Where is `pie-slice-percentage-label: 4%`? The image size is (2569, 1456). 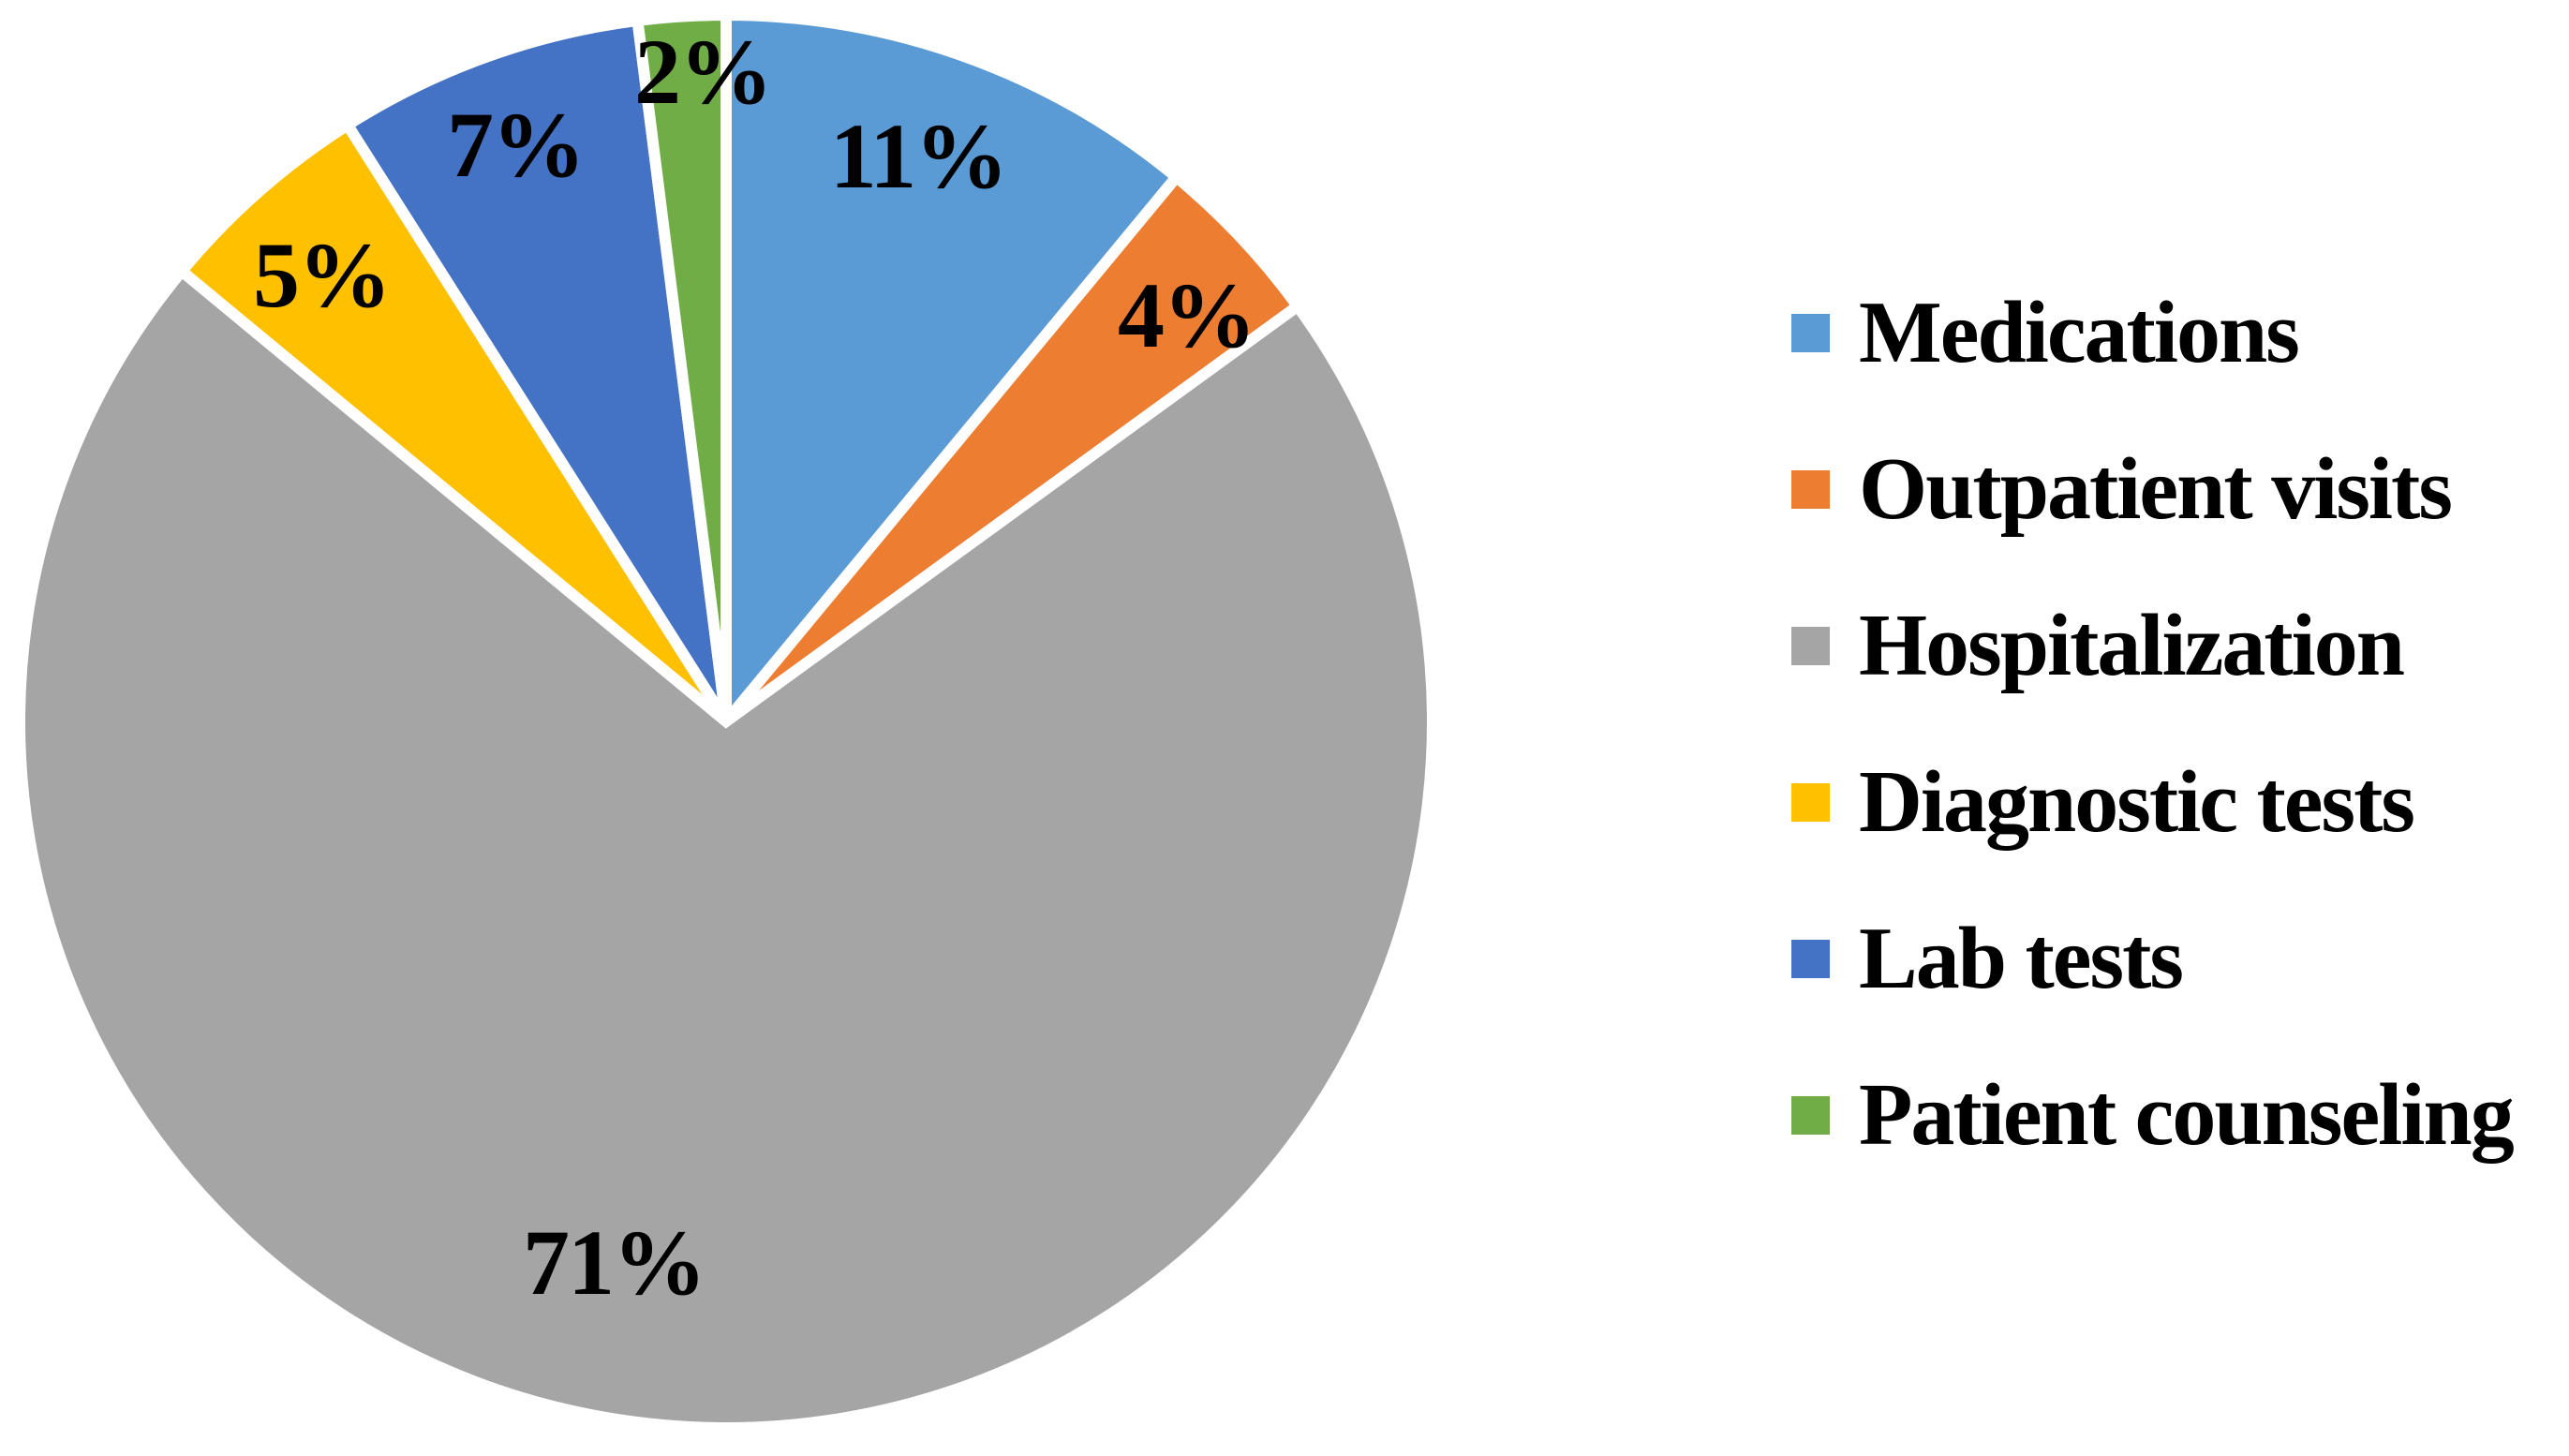
pie-slice-percentage-label: 4% is located at coordinates (1186, 315).